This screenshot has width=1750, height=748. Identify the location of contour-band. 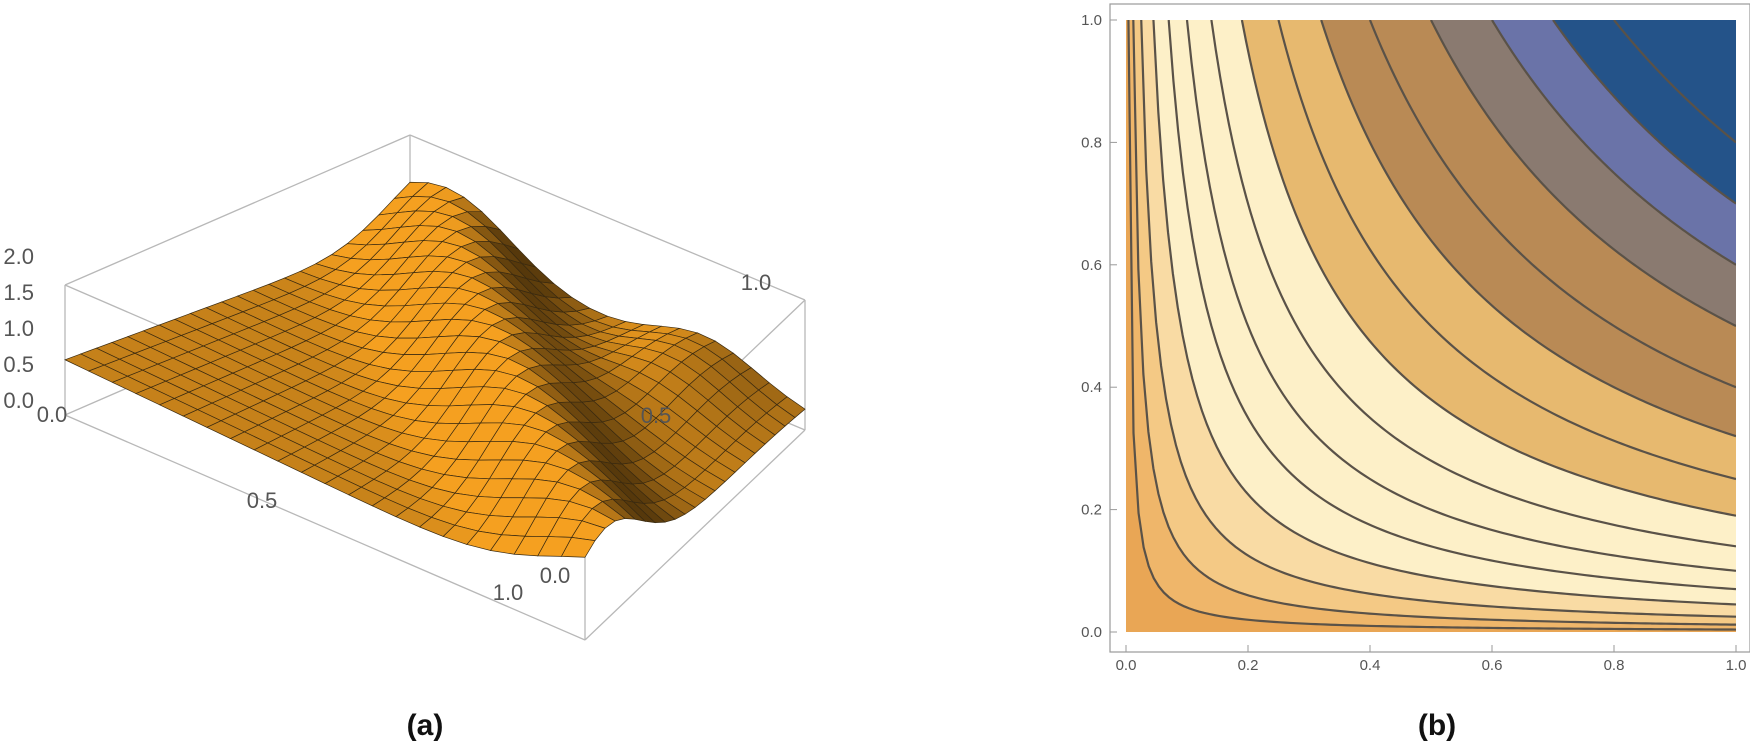
(1675, 81).